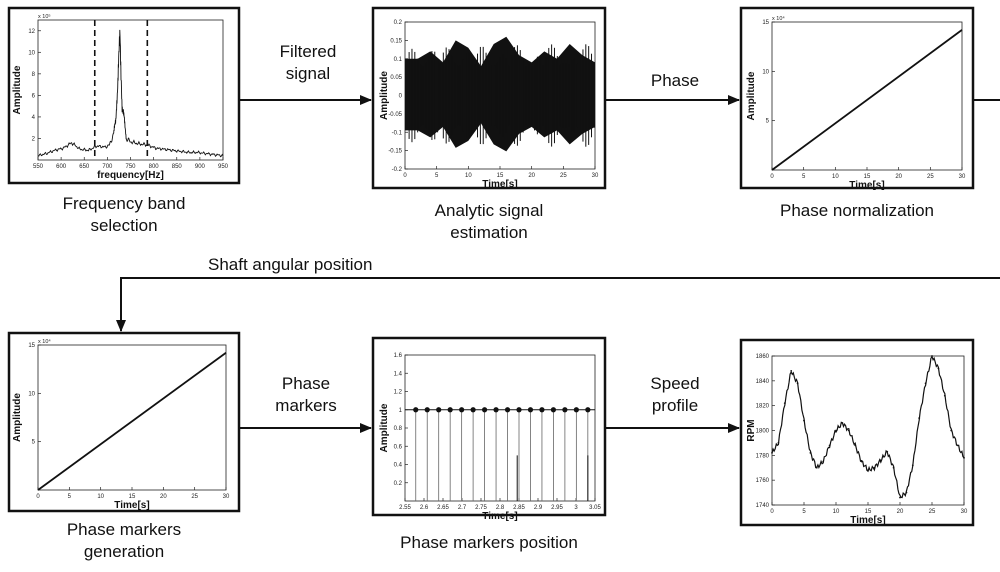  Describe the element at coordinates (31, 32) in the screenshot. I see `y-tick-label: 12` at that location.